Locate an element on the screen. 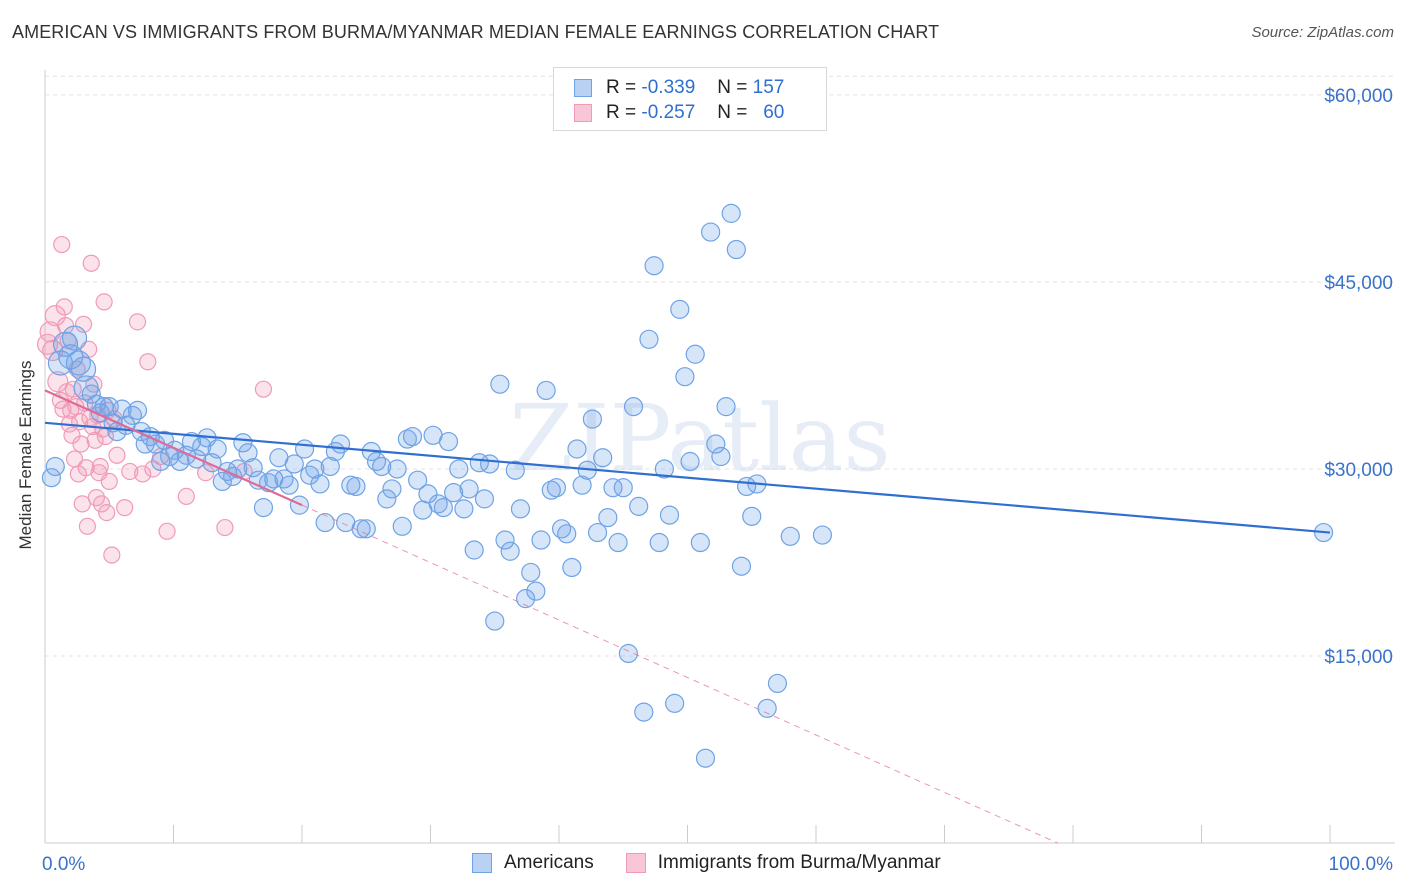  series-legend: Americans Immigrants from Burma/Myanmar is located at coordinates (722, 863).